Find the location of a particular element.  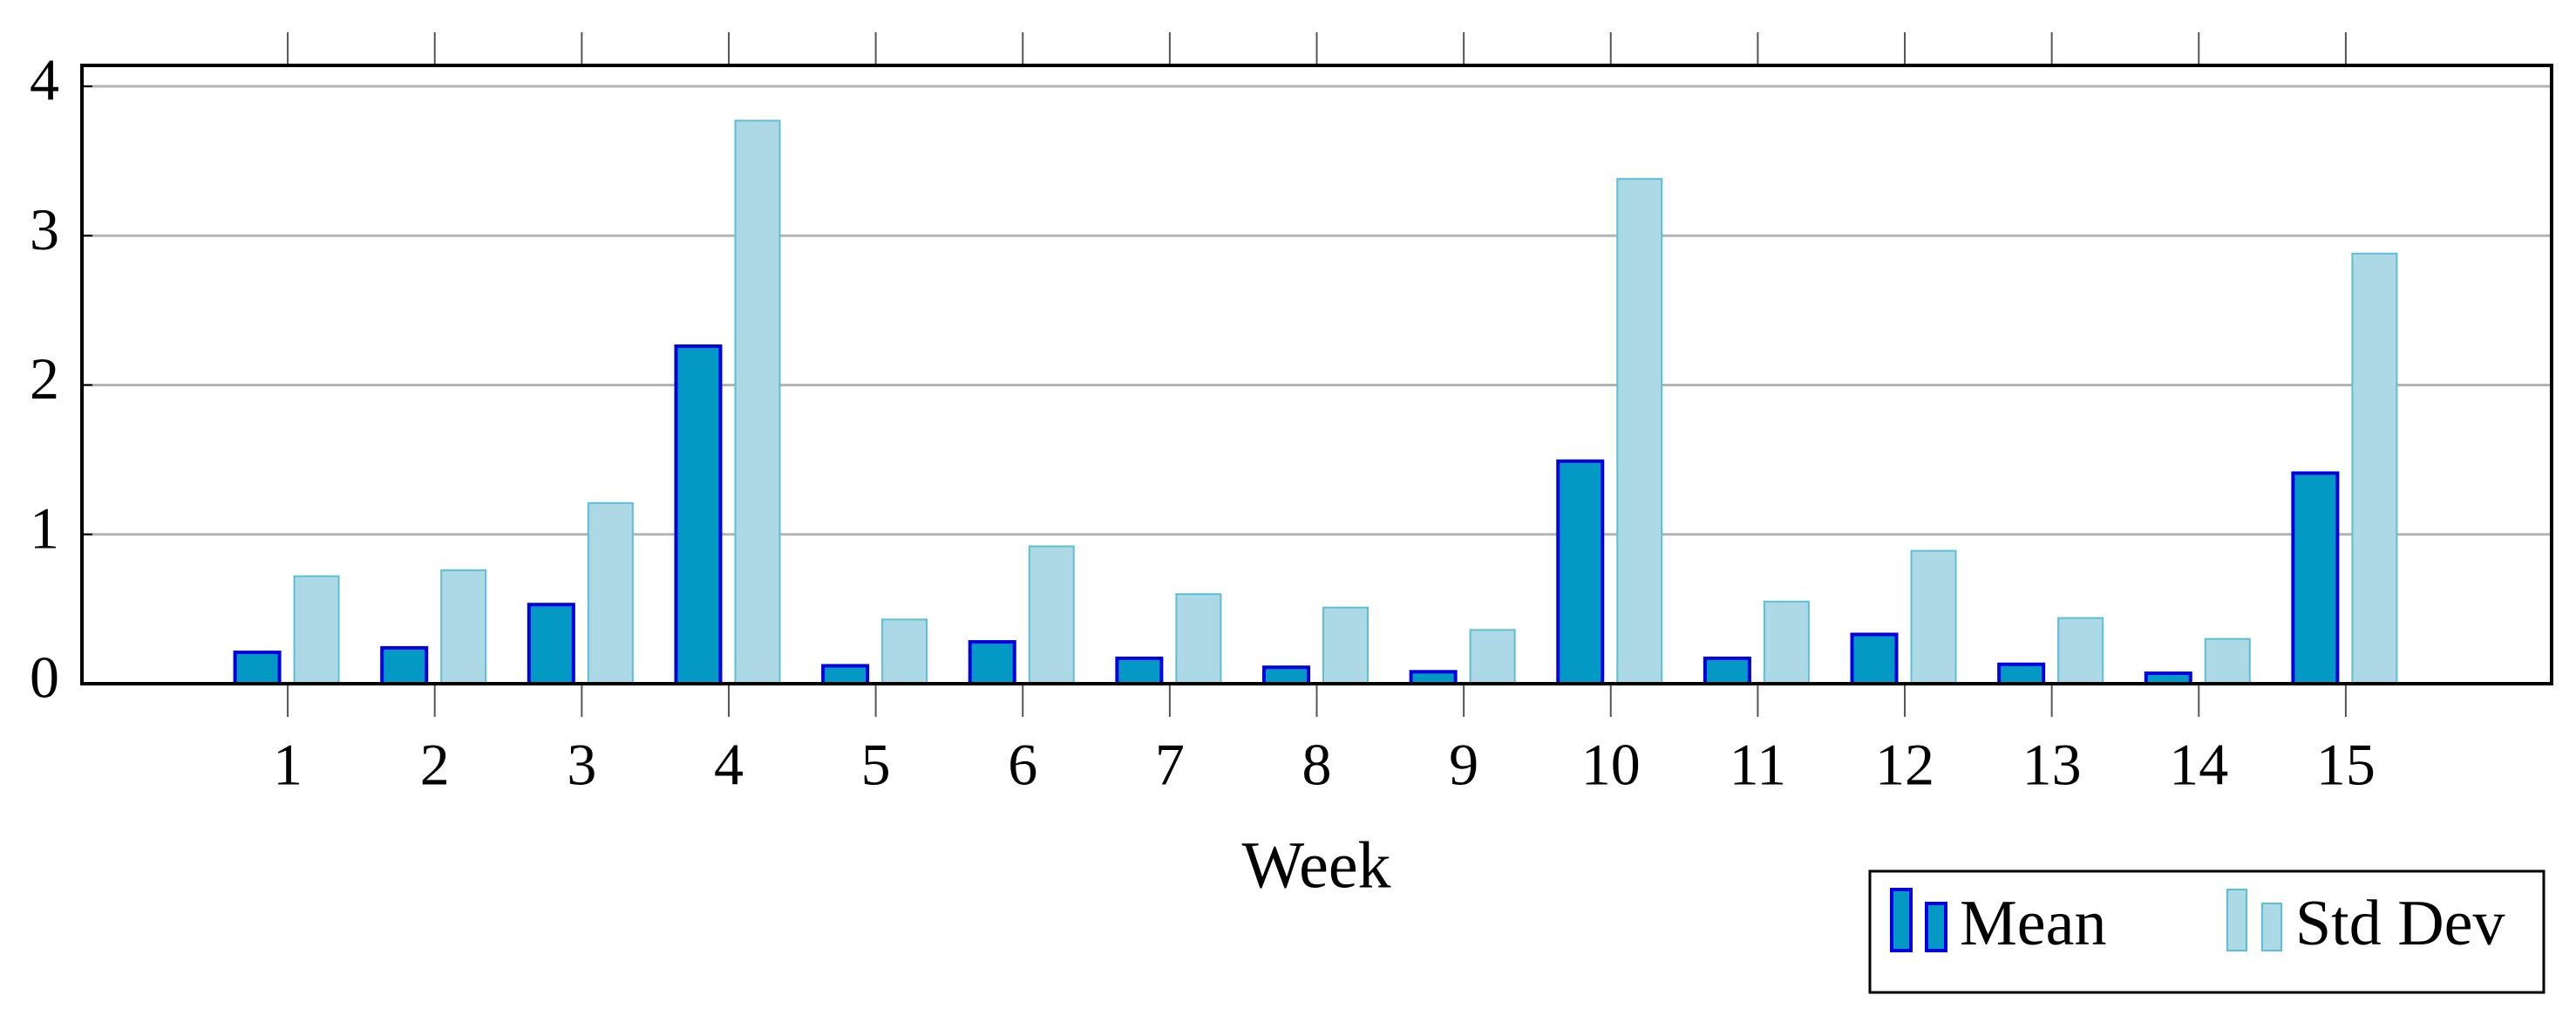

y-tick-label: 2 is located at coordinates (45, 378).